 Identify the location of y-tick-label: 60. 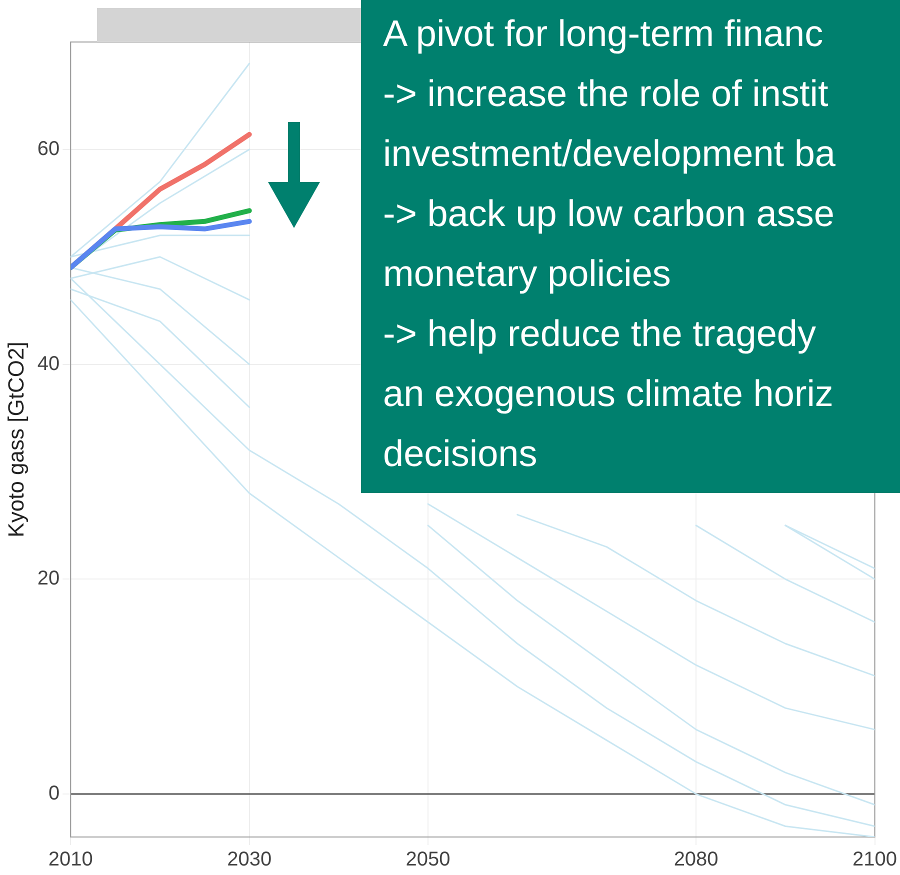
(48, 149).